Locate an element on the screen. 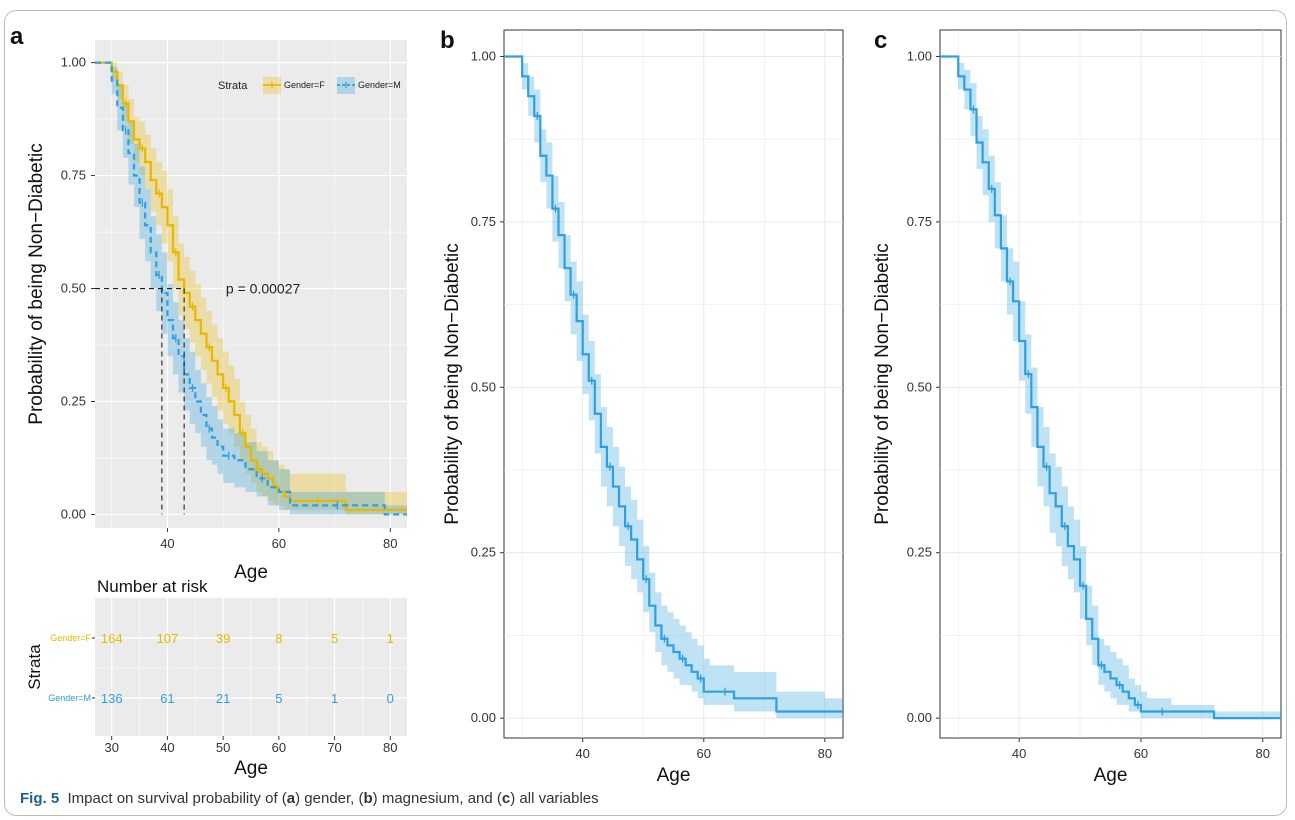  caption-letter-c: c is located at coordinates (506, 798).